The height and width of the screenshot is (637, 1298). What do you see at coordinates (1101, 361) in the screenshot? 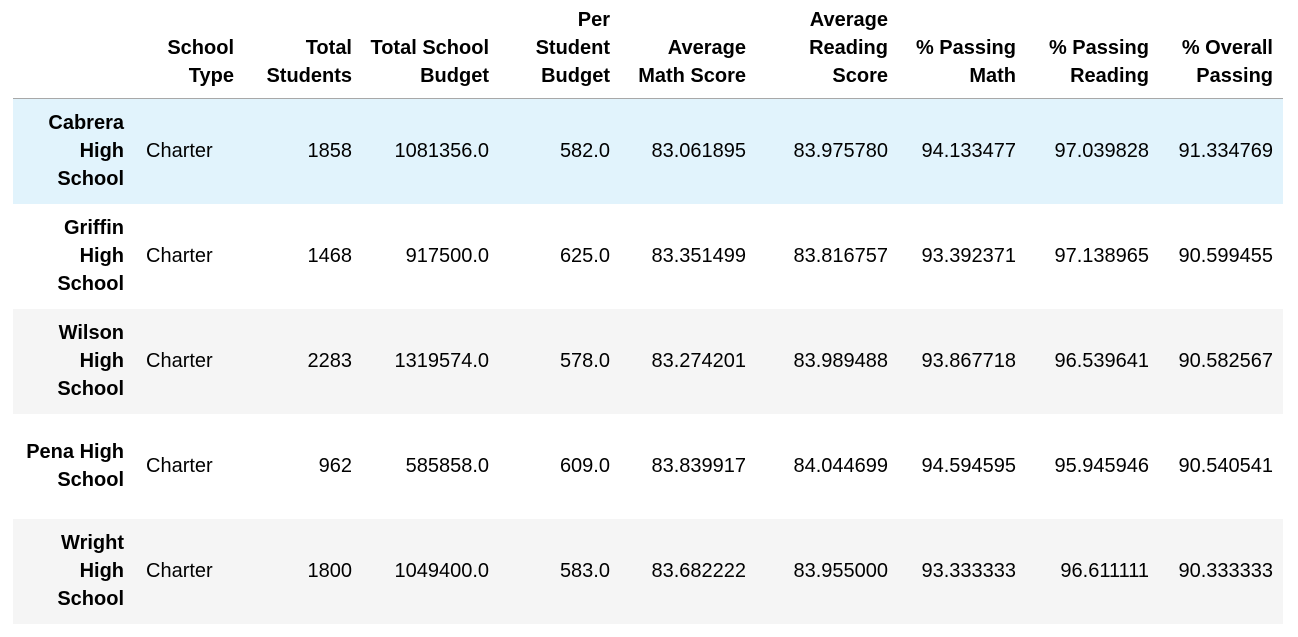
I see `cell-pct-passing-reading: 96.539641` at bounding box center [1101, 361].